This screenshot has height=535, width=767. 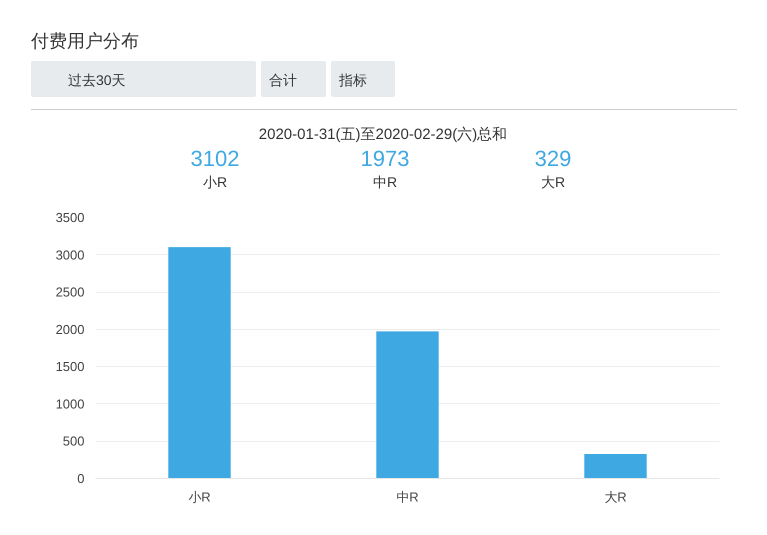 I want to click on y-tick-label: 0, so click(x=81, y=478).